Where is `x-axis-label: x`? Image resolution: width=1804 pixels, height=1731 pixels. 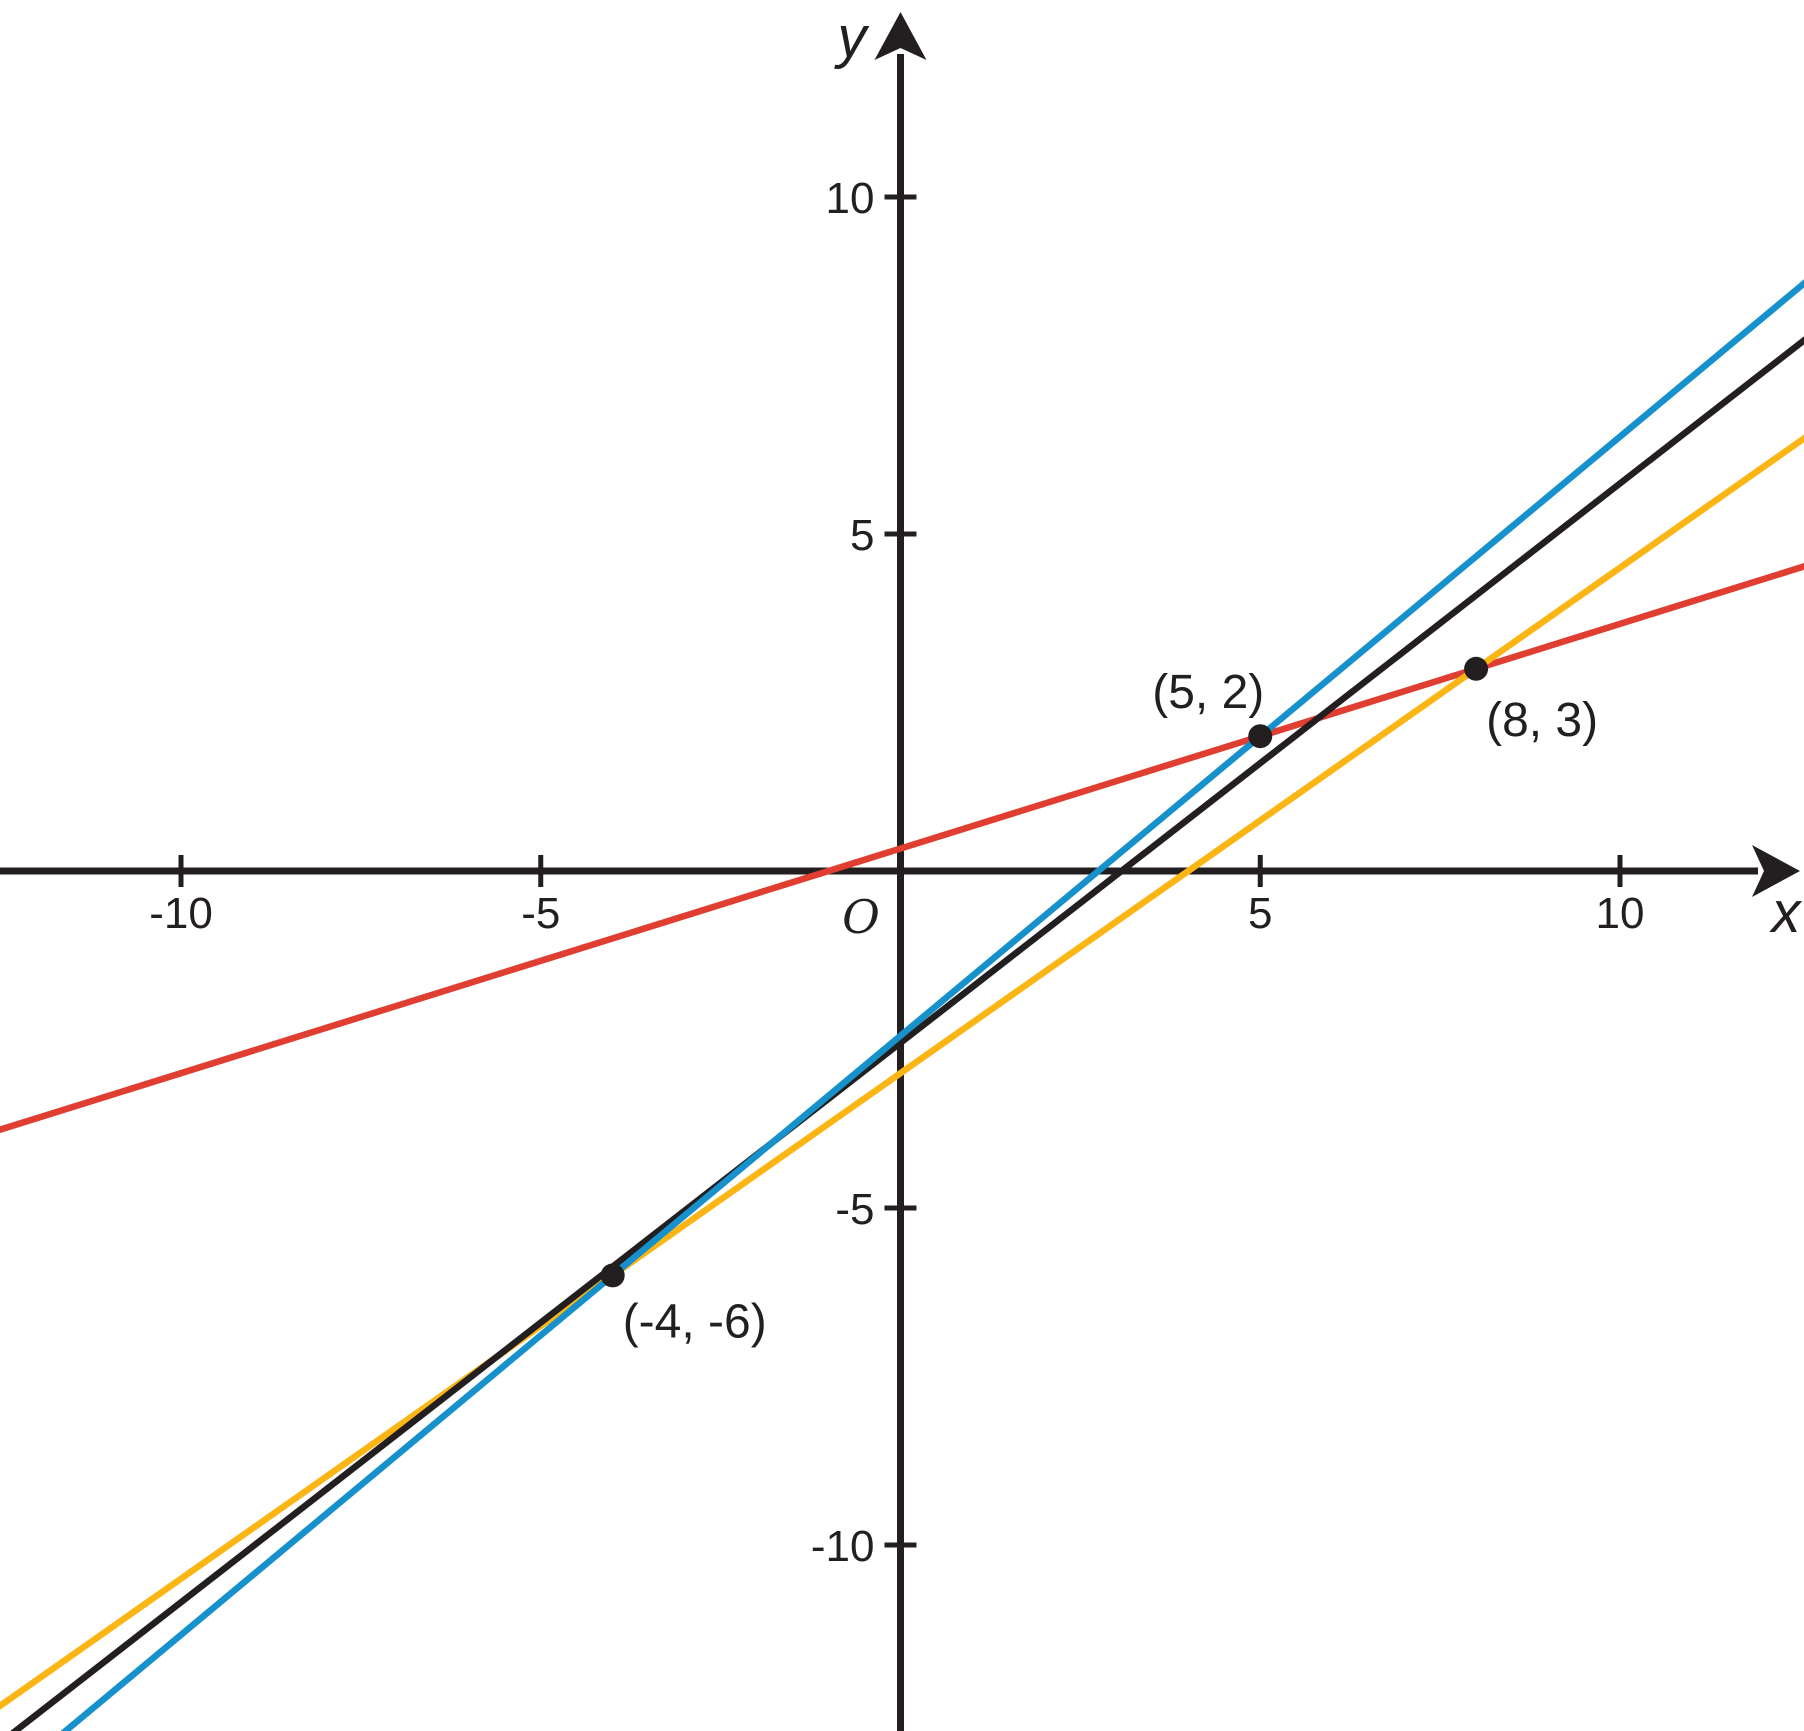
x-axis-label: x is located at coordinates (1786, 912).